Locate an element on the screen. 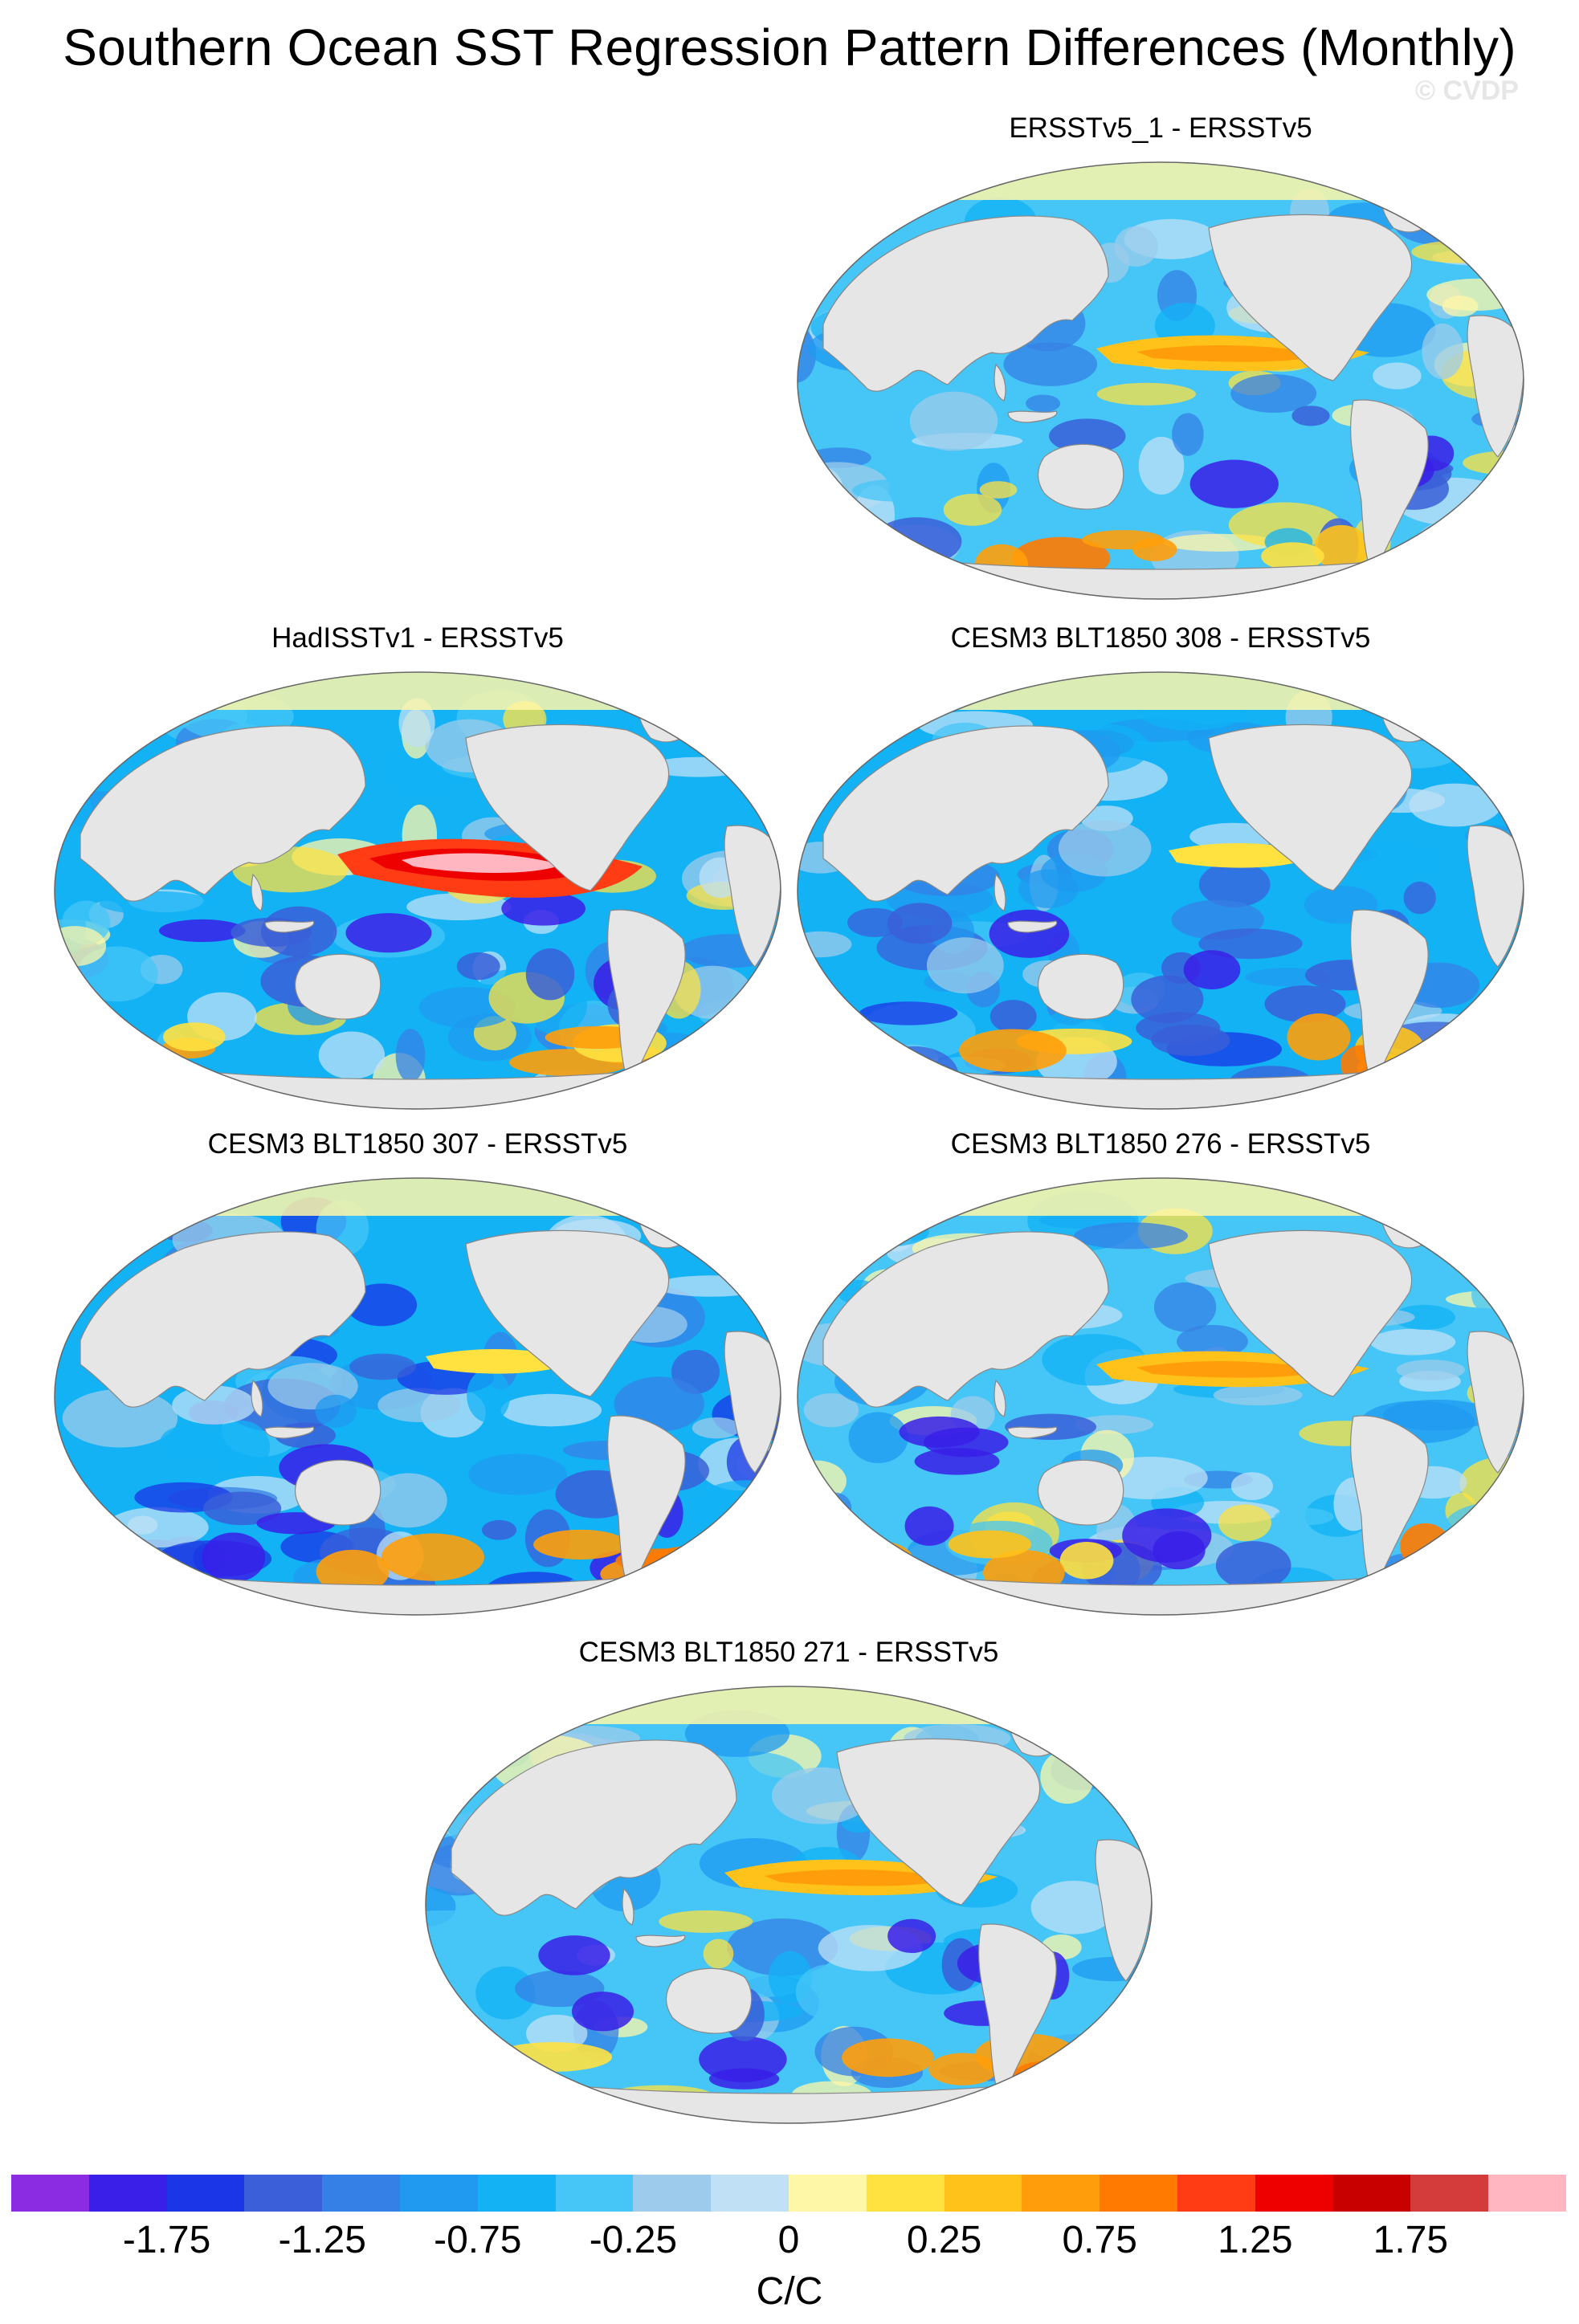 This screenshot has width=1579, height=2324. panel-title: CESM3 BLT1850 276 - ERSSTv5 is located at coordinates (1160, 1144).